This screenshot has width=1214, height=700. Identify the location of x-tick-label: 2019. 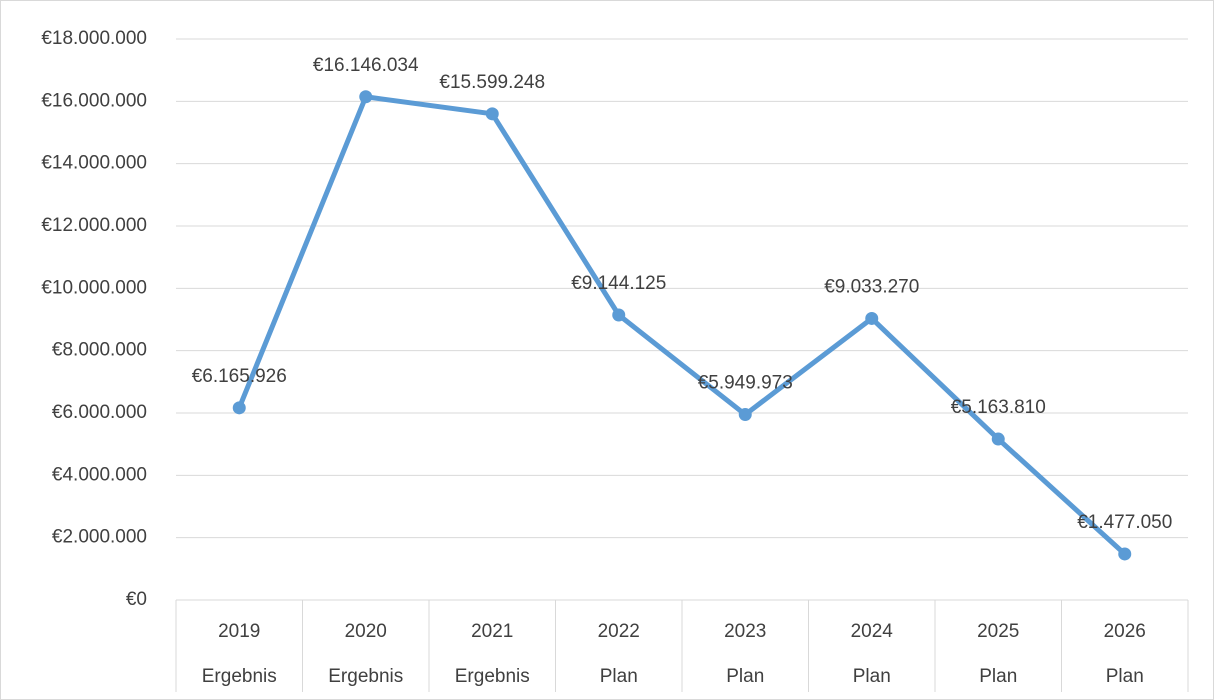
(239, 631).